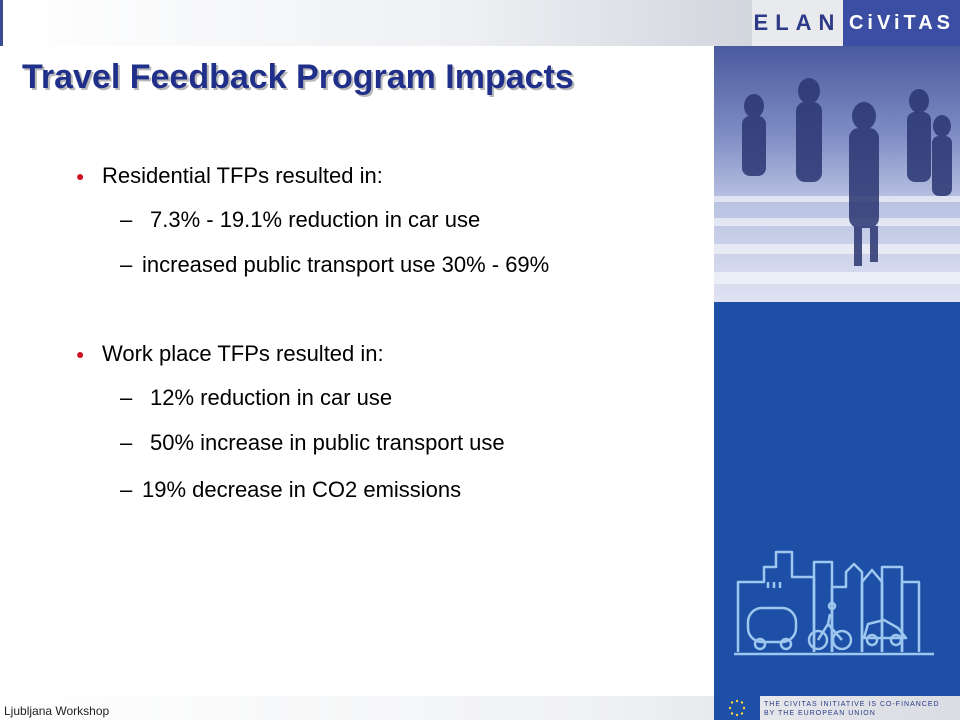 The width and height of the screenshot is (960, 725). I want to click on eu-text-line2: BY THE EUROPEAN UNION, so click(820, 713).